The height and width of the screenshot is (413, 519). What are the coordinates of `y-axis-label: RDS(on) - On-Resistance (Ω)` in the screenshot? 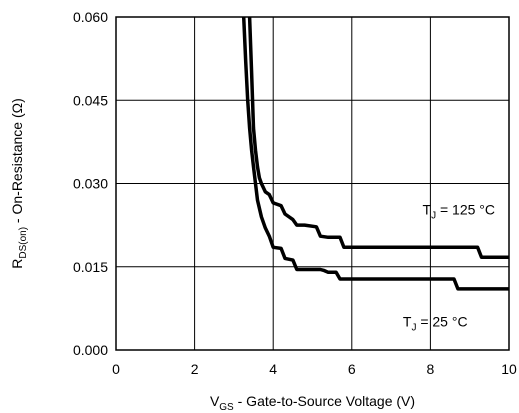 It's located at (19, 183).